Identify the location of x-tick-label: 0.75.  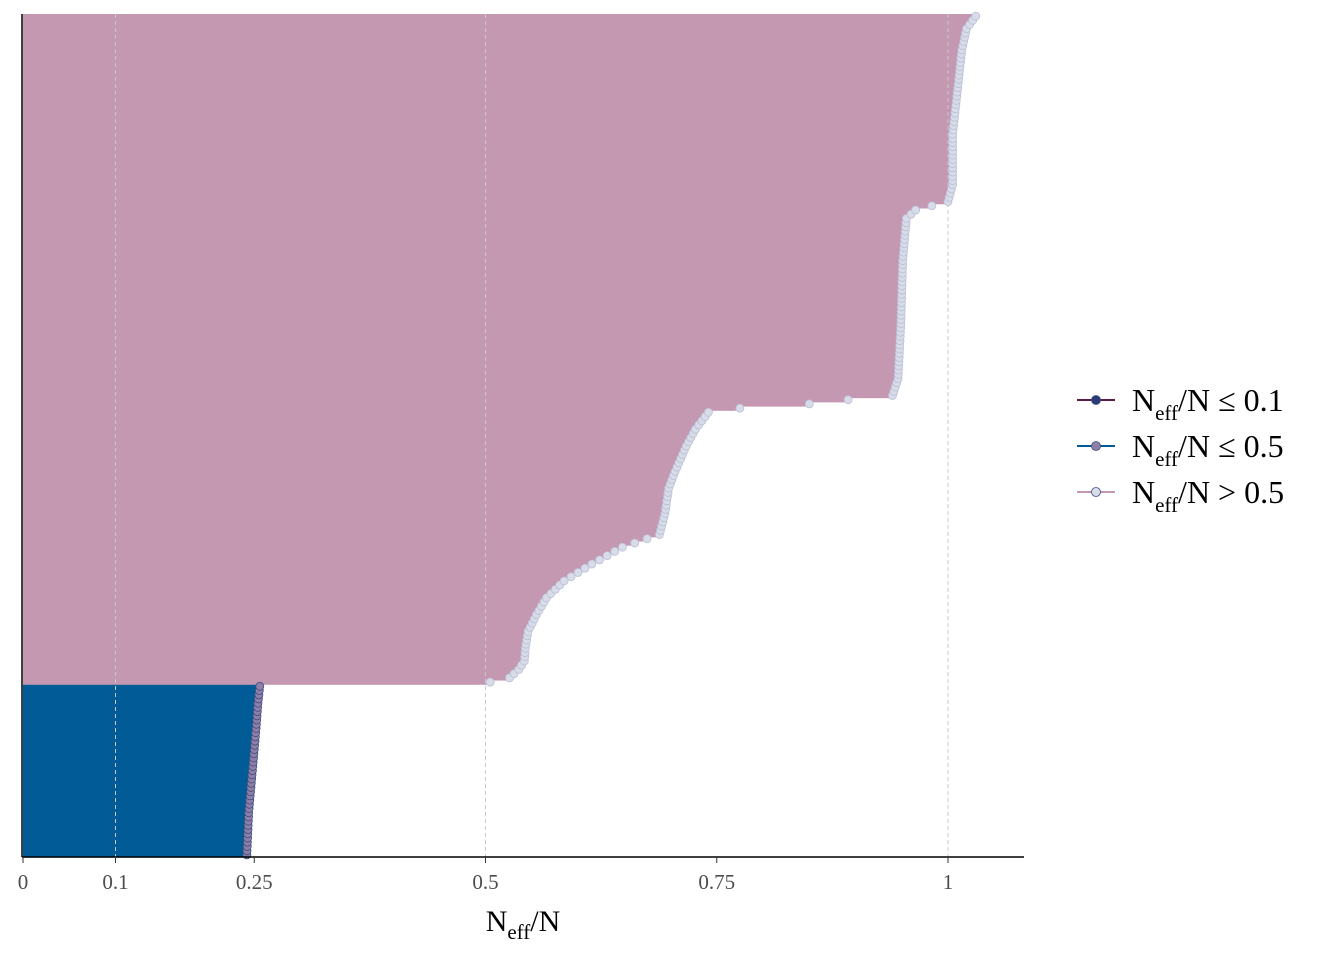
(716, 882).